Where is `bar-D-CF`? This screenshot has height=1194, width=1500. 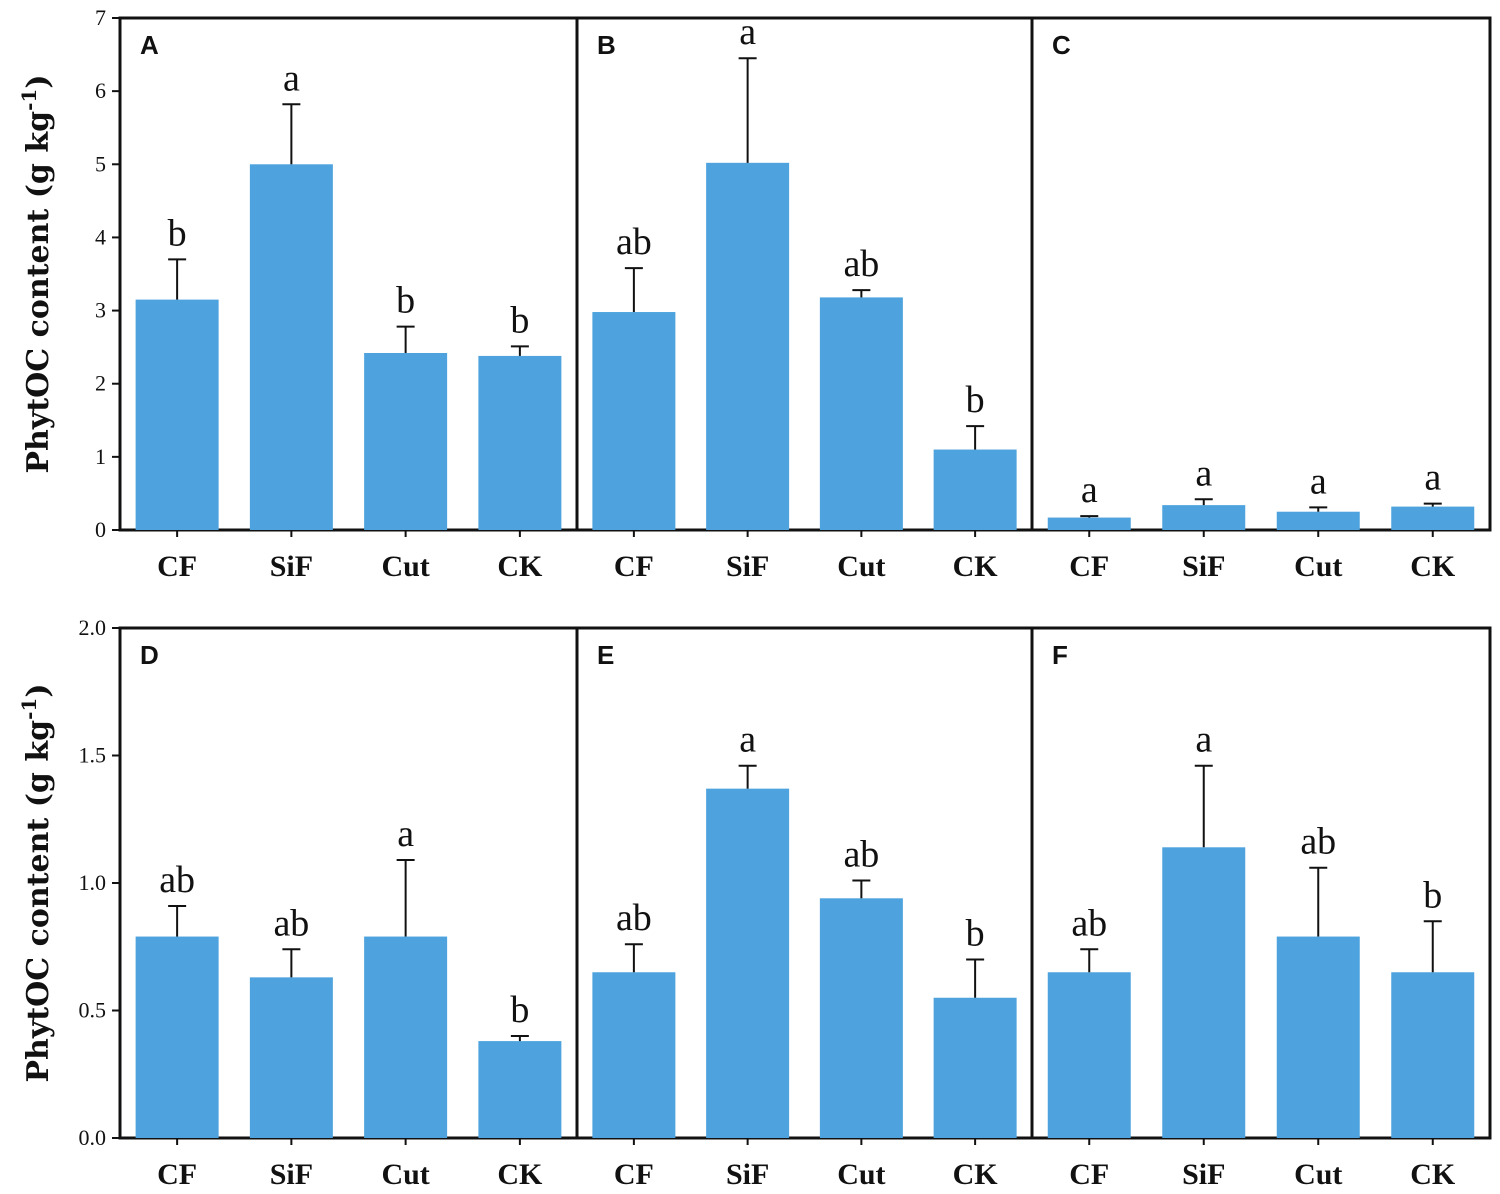 bar-D-CF is located at coordinates (177, 1037).